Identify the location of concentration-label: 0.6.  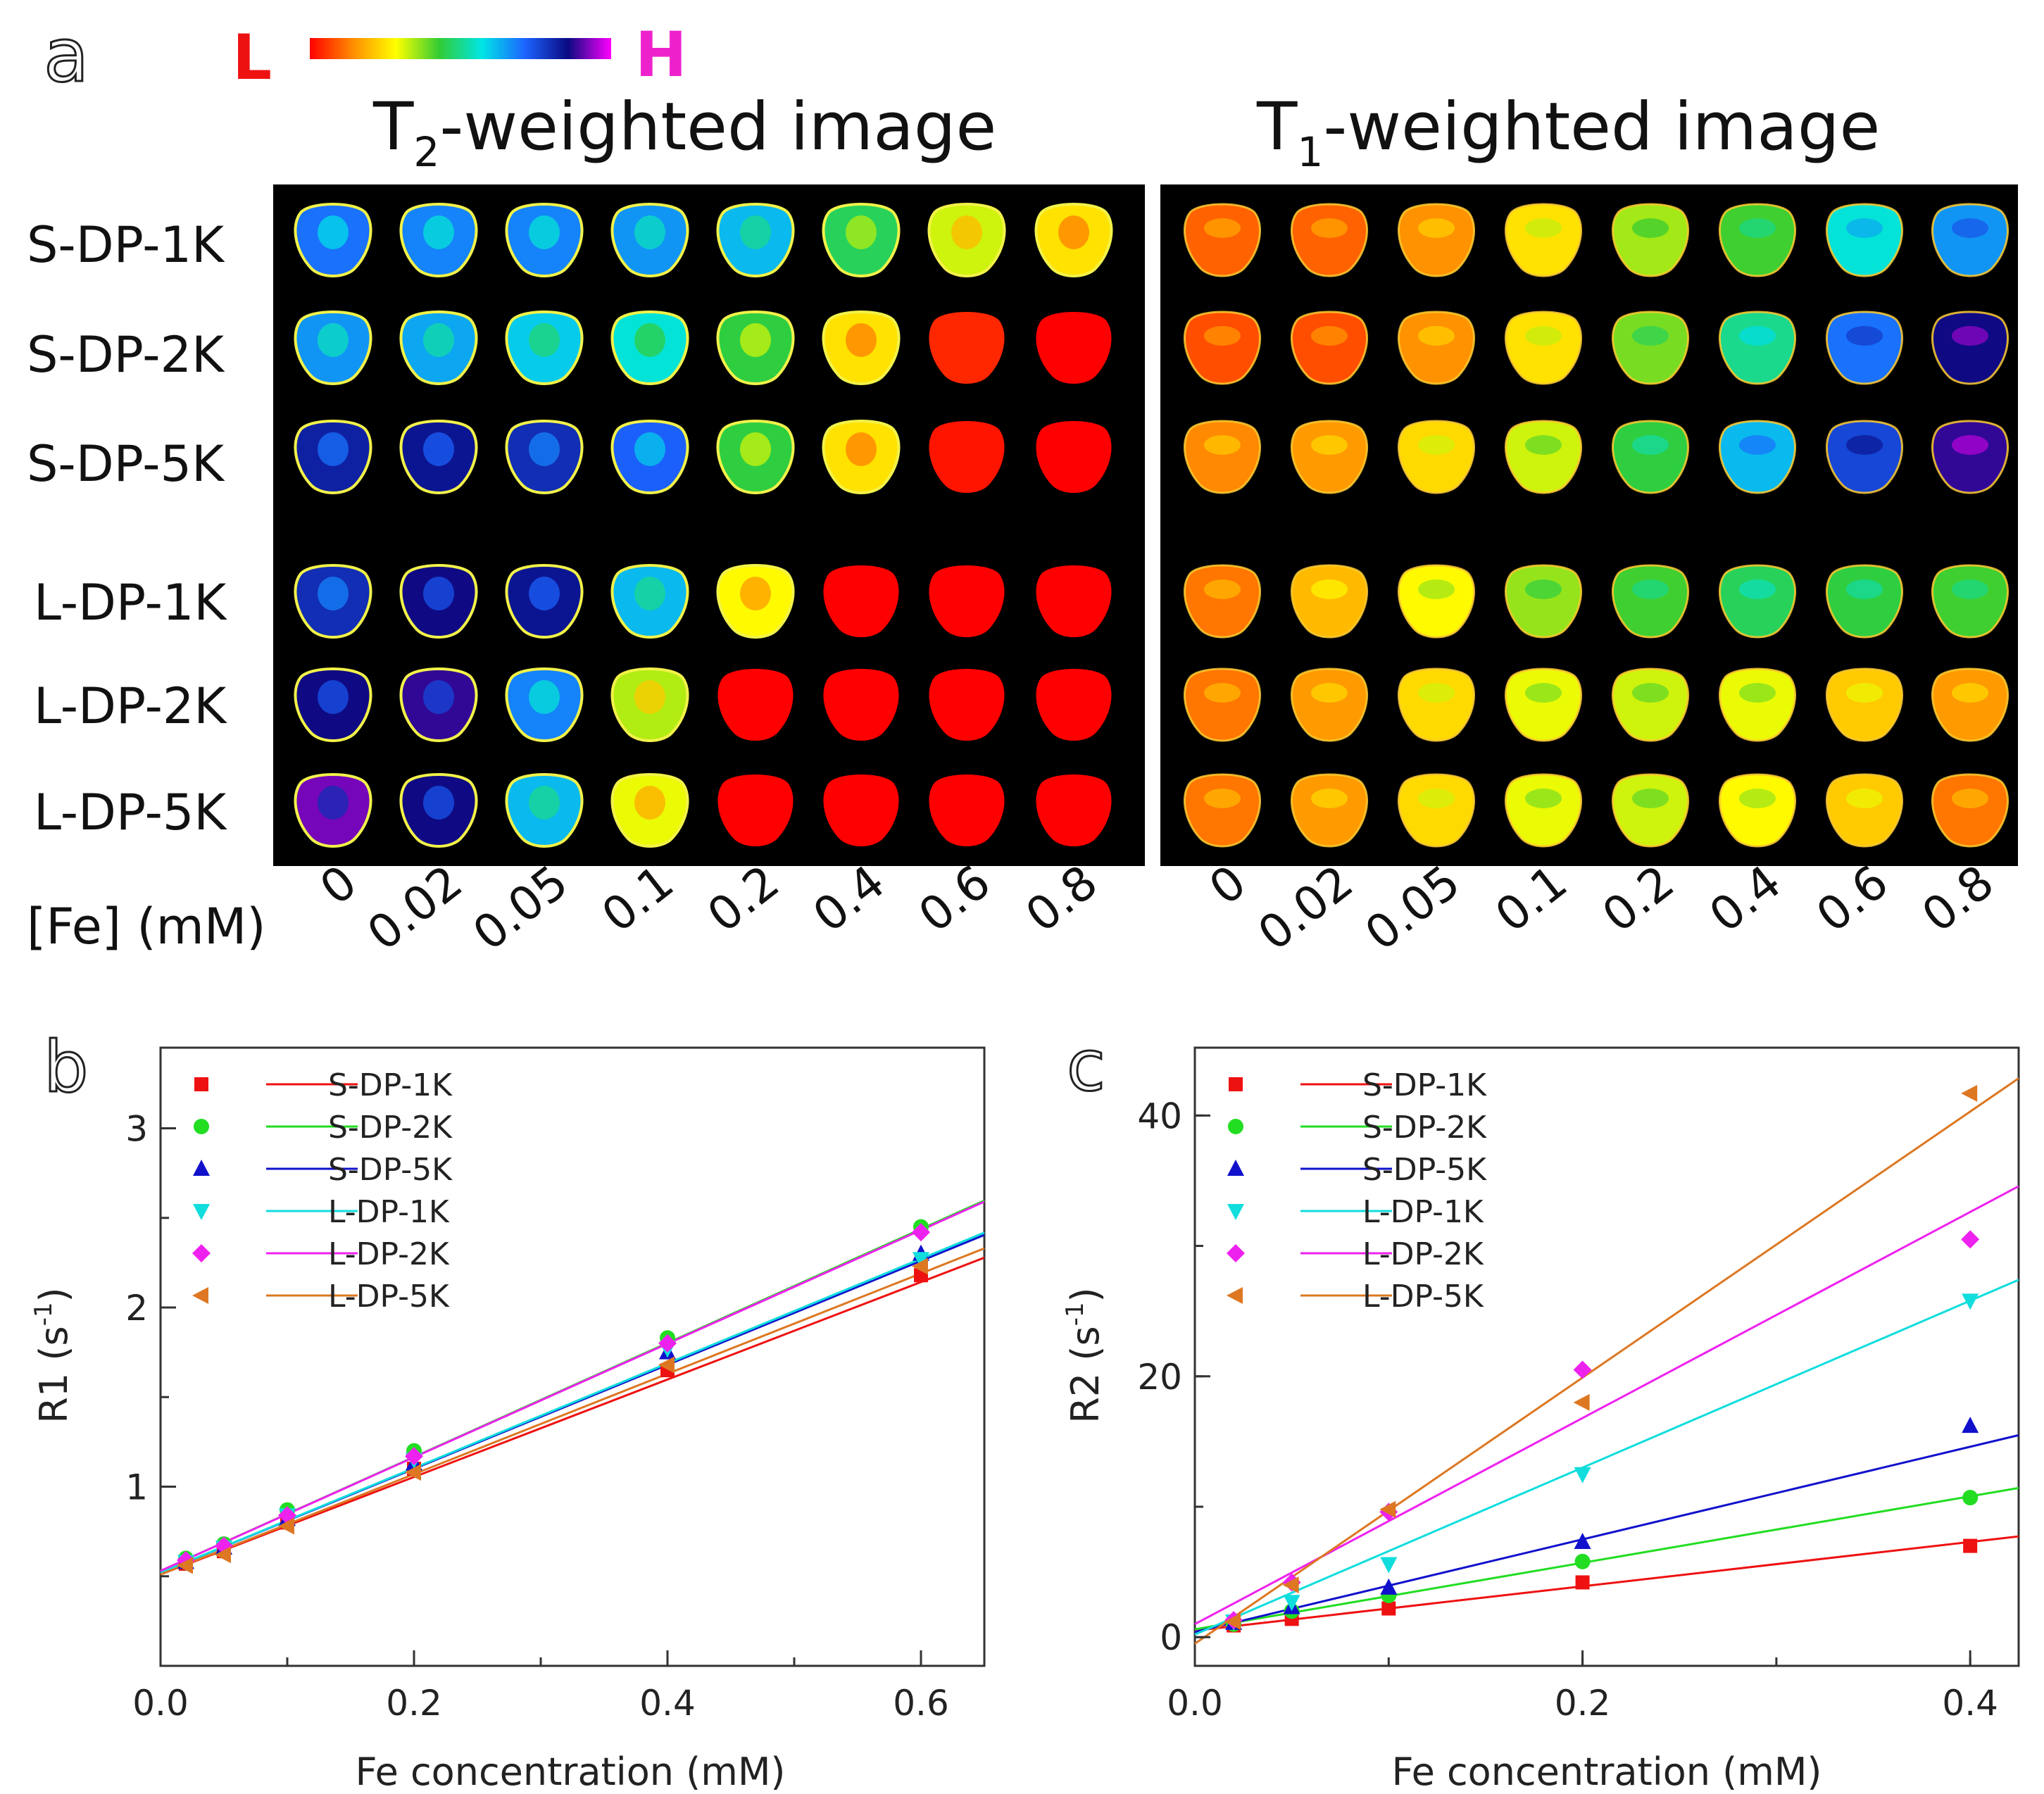
(955, 899).